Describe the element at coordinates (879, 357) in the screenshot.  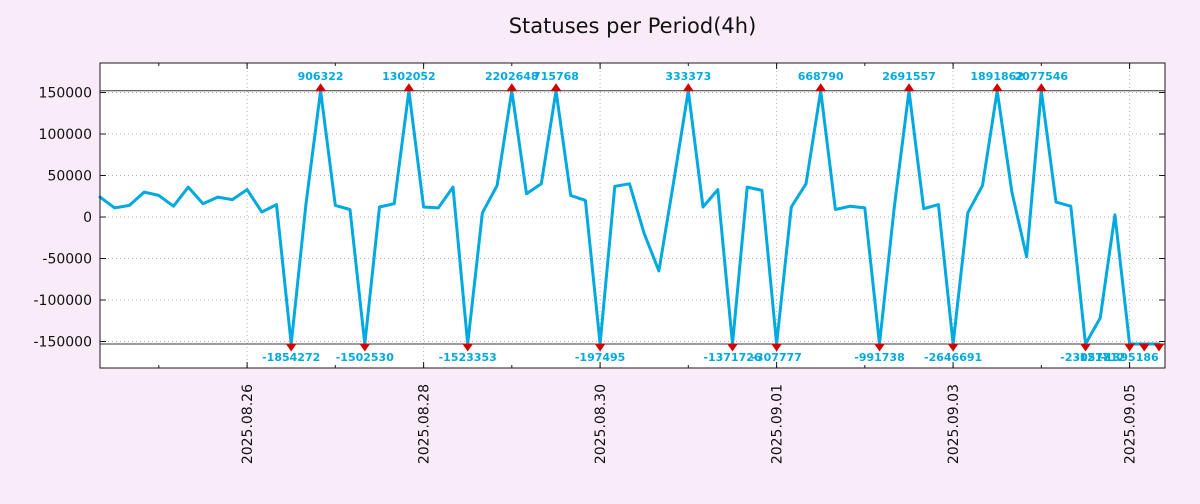
I see `svg-text: -991738` at that location.